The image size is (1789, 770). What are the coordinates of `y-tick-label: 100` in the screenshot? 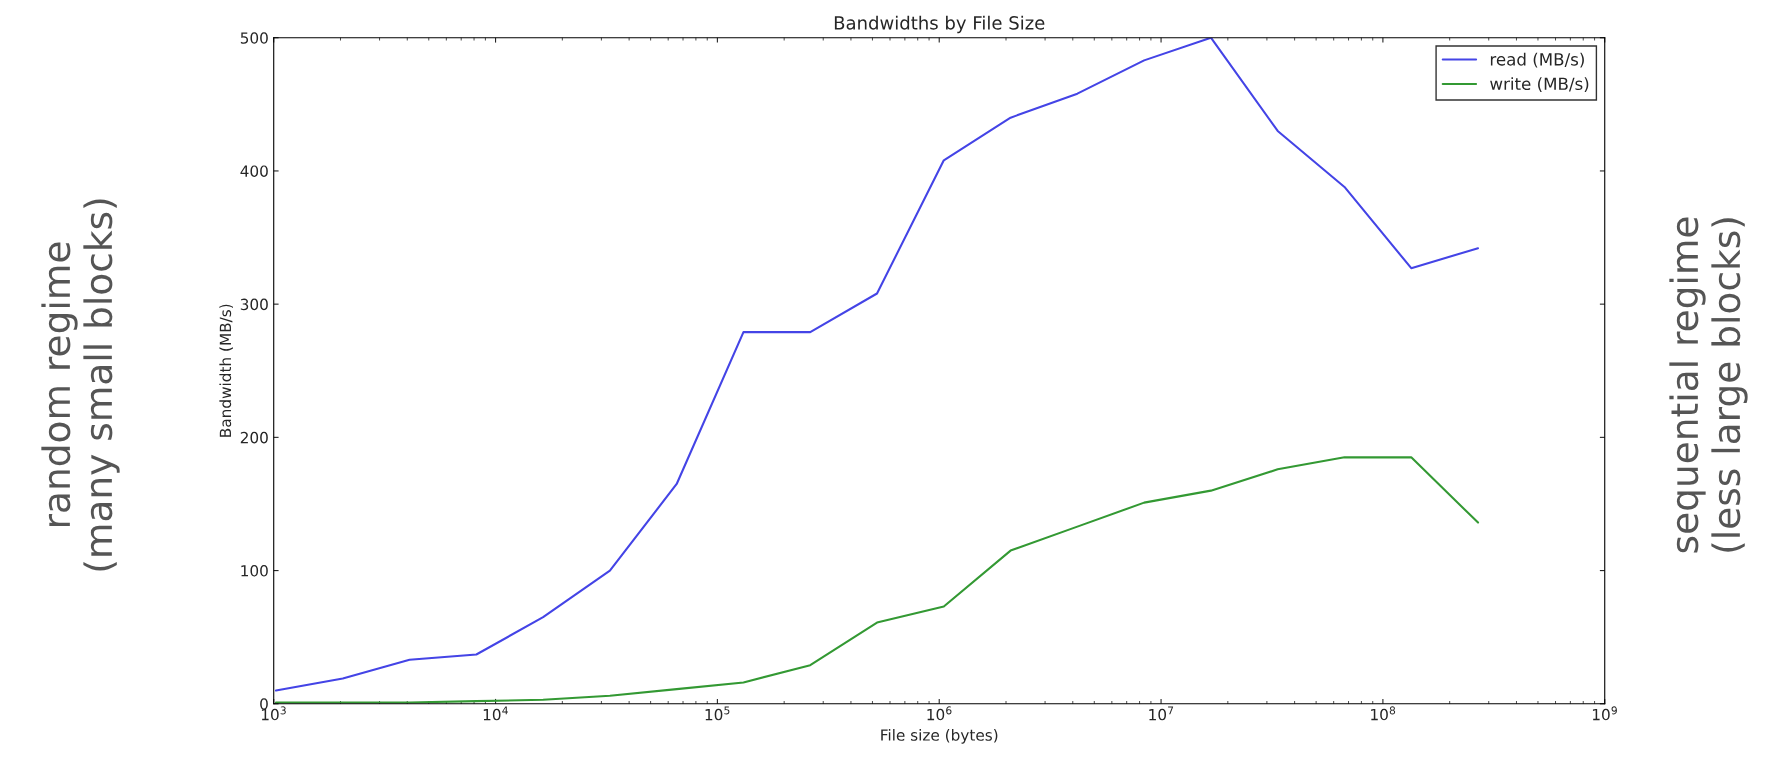 It's located at (254, 571).